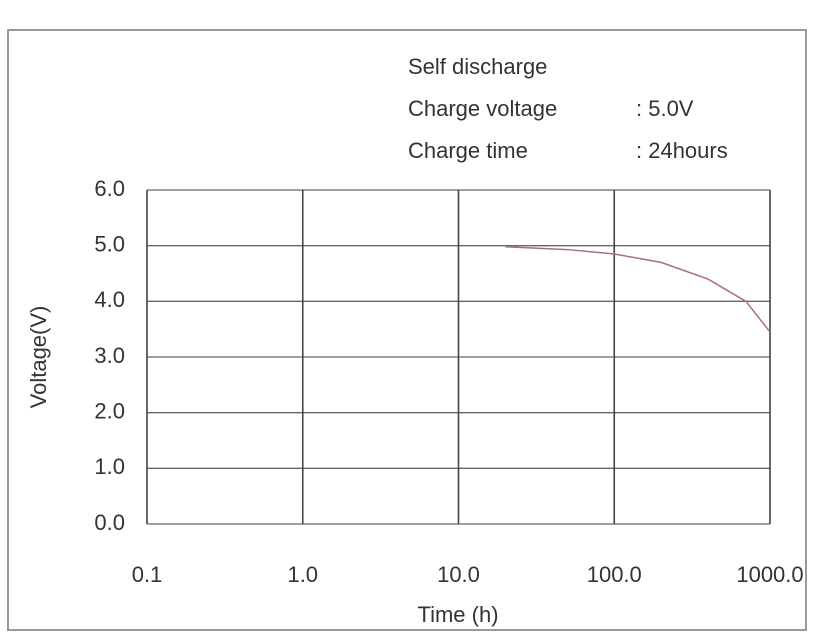  What do you see at coordinates (302, 574) in the screenshot?
I see `x-tick-label: 1.0` at bounding box center [302, 574].